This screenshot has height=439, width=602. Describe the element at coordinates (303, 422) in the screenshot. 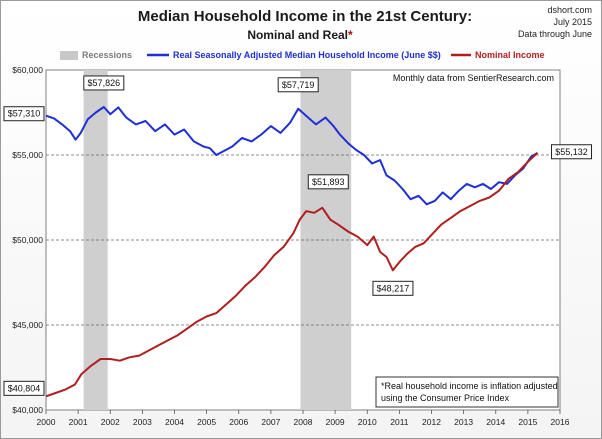

I see `x-tick-label: 2008` at that location.